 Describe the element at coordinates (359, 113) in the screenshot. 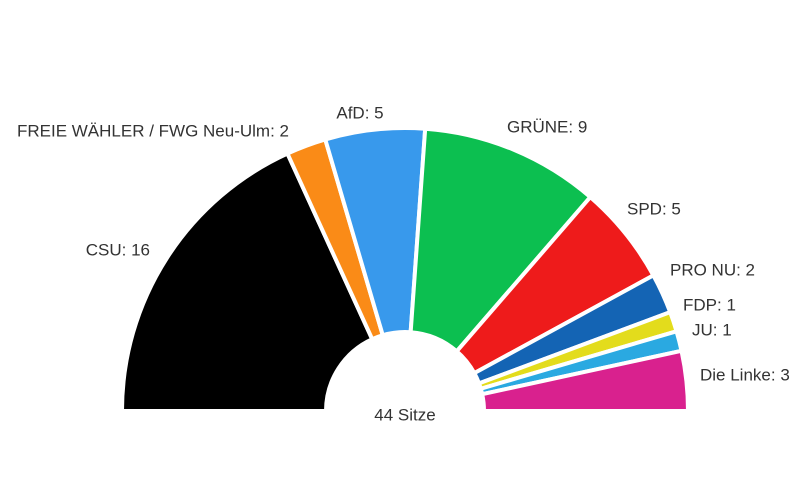

I see `slice-label-afd: AfD: 5` at that location.